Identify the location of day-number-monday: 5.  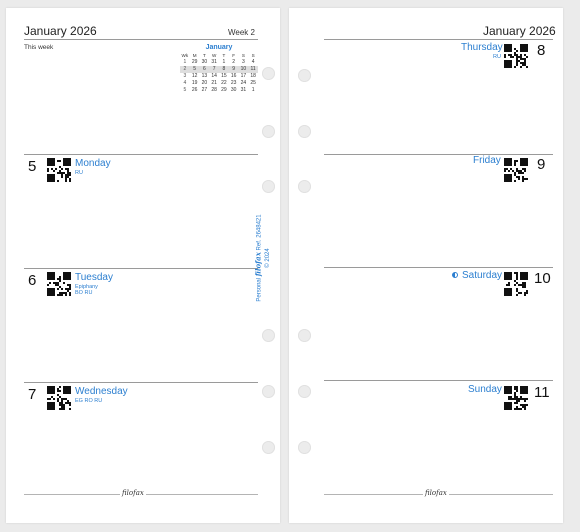
(32, 166).